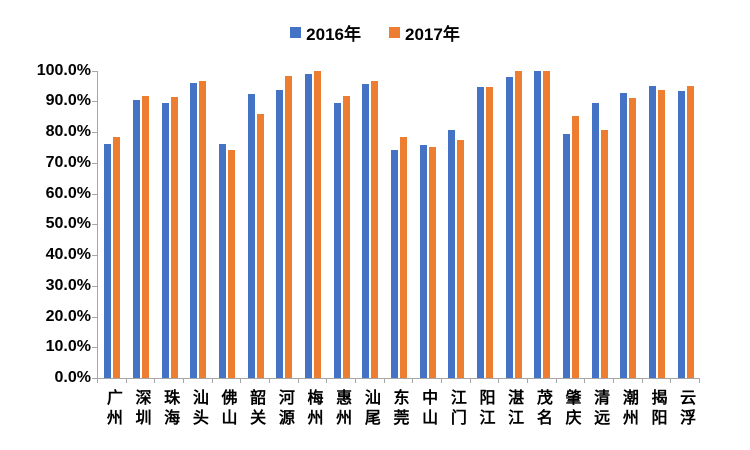  Describe the element at coordinates (117, 257) in the screenshot. I see `bar-广州-2017年` at that location.